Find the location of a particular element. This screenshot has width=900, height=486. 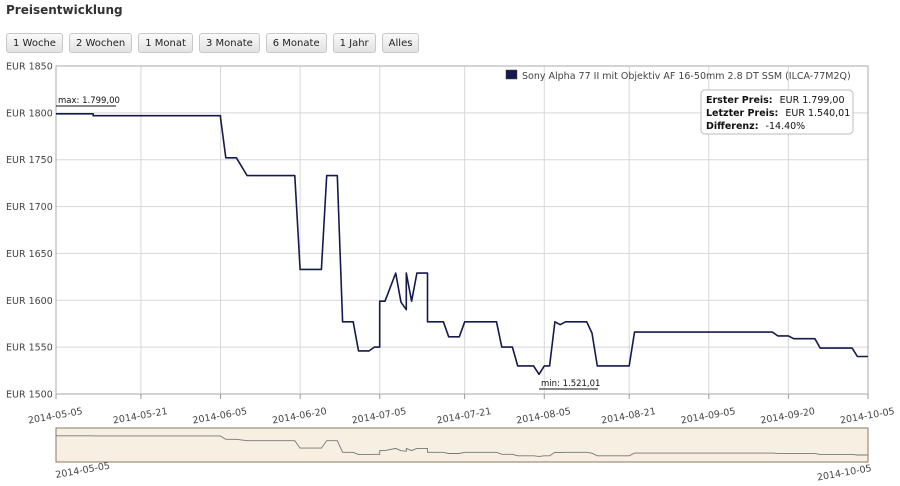

navigator-line is located at coordinates (462, 446).